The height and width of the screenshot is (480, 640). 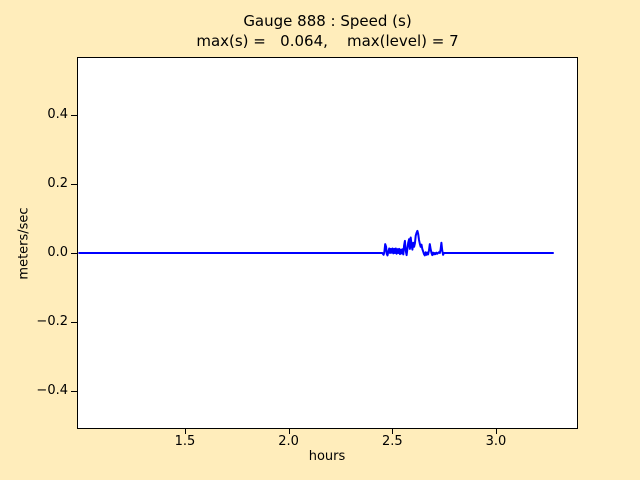 I want to click on x-tick-label: 3.0, so click(x=496, y=441).